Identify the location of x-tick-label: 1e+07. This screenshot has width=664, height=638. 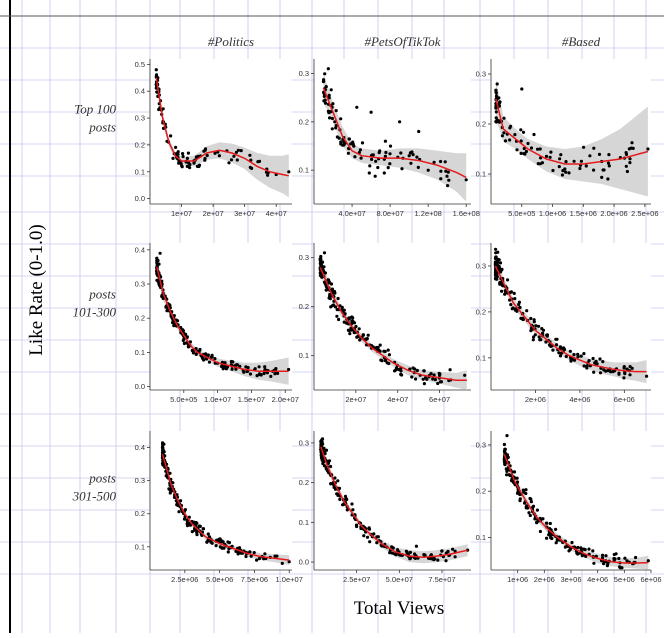
(181, 213).